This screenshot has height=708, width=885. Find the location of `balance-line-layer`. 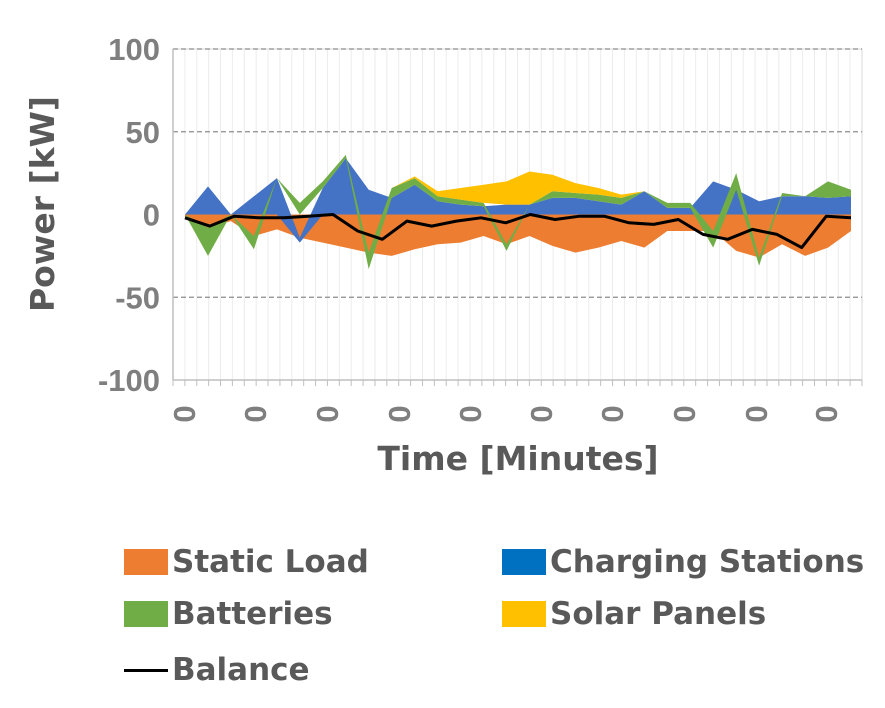

balance-line-layer is located at coordinates (518, 231).